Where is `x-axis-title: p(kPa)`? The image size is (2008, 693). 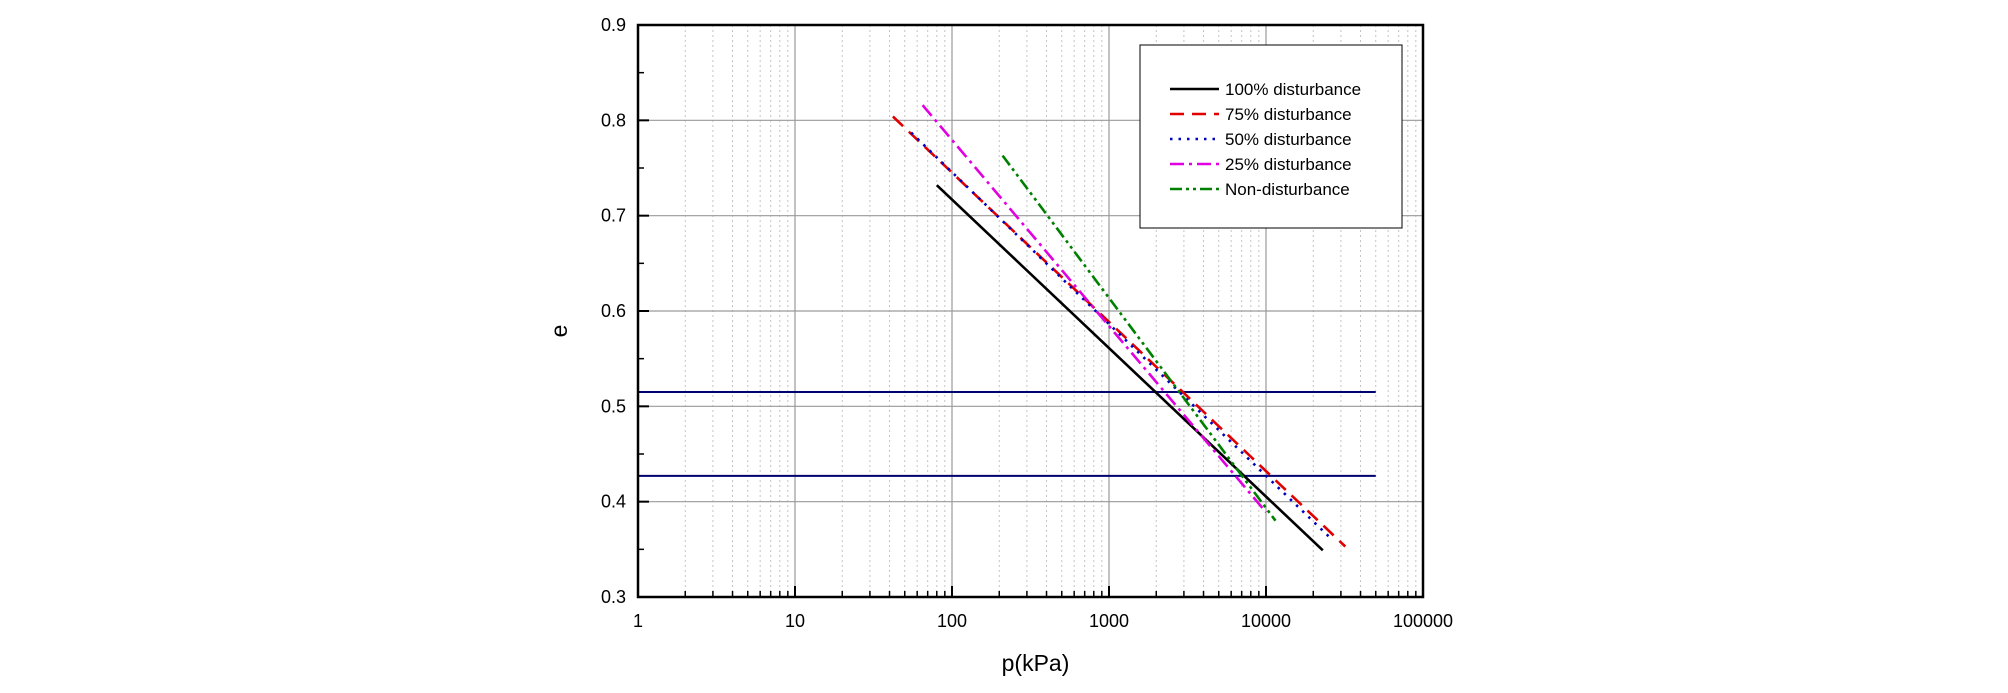
x-axis-title: p(kPa) is located at coordinates (1036, 663).